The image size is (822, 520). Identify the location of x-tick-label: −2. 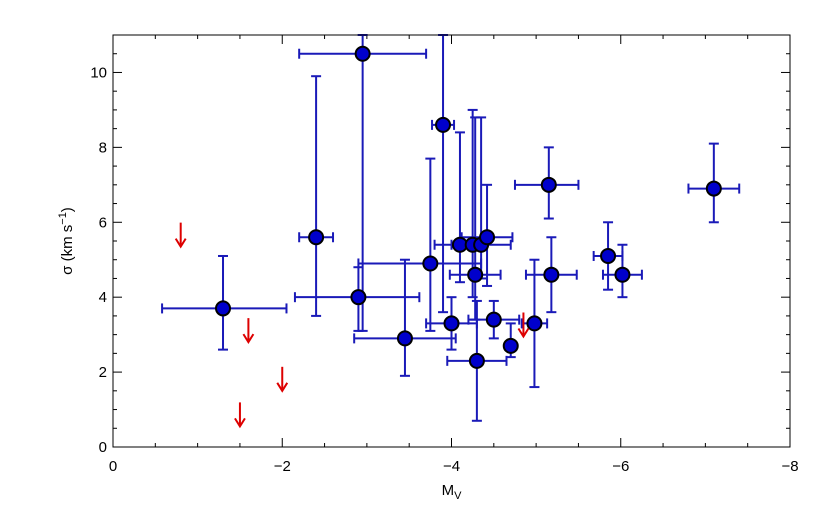
(282, 466).